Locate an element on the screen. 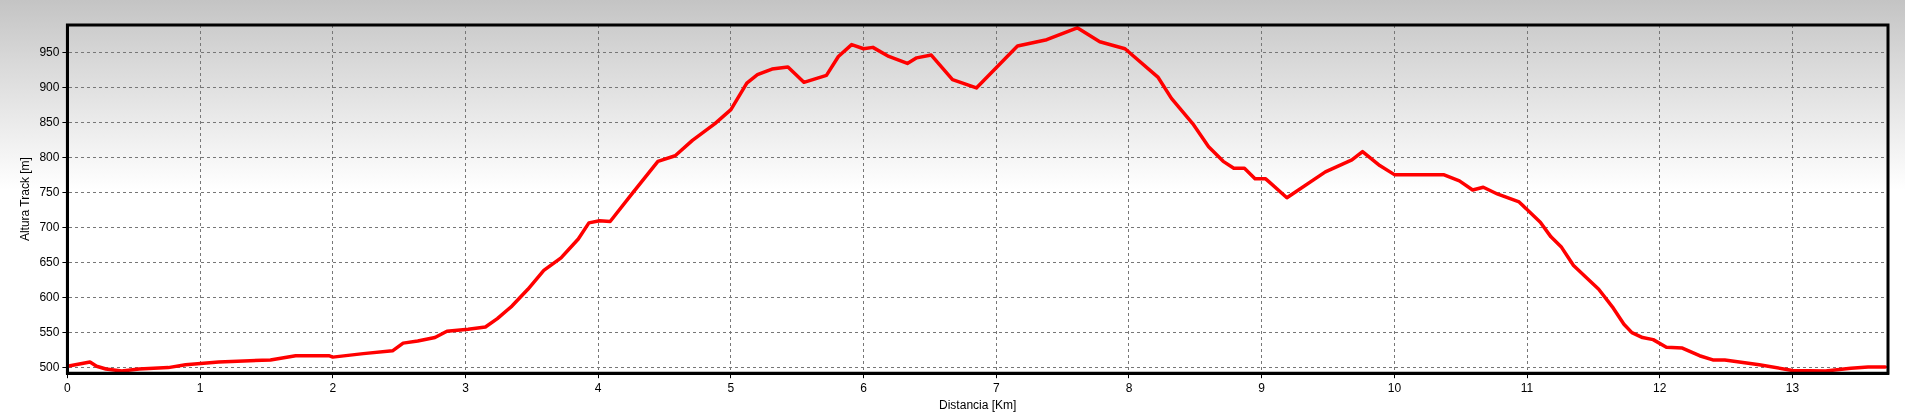 The width and height of the screenshot is (1905, 415). y-tick-label: 950 is located at coordinates (49, 52).